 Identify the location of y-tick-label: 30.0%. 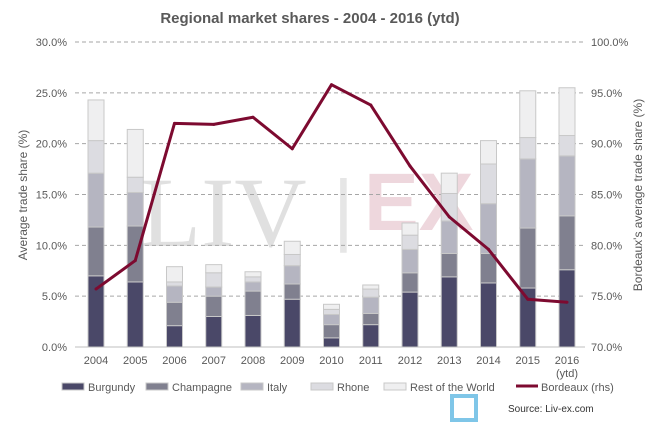
(51, 43).